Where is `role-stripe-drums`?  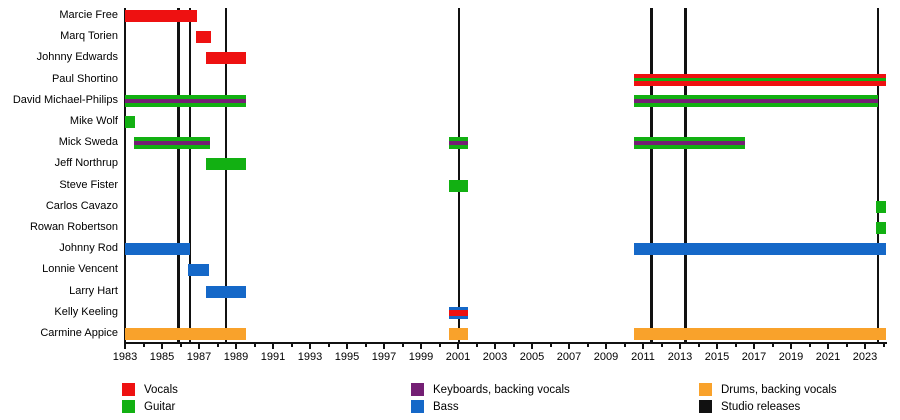 role-stripe-drums is located at coordinates (760, 334).